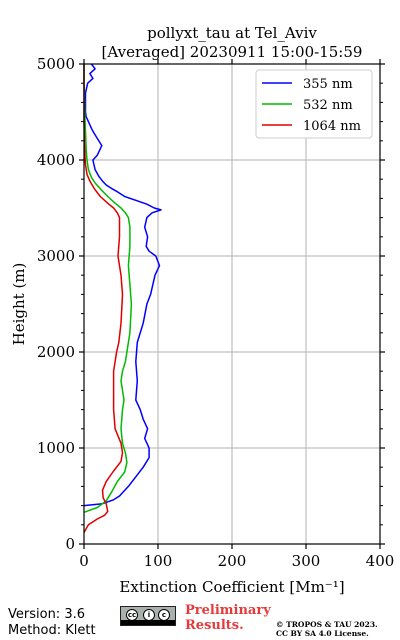  Describe the element at coordinates (306, 561) in the screenshot. I see `x-tick-label: 300` at that location.